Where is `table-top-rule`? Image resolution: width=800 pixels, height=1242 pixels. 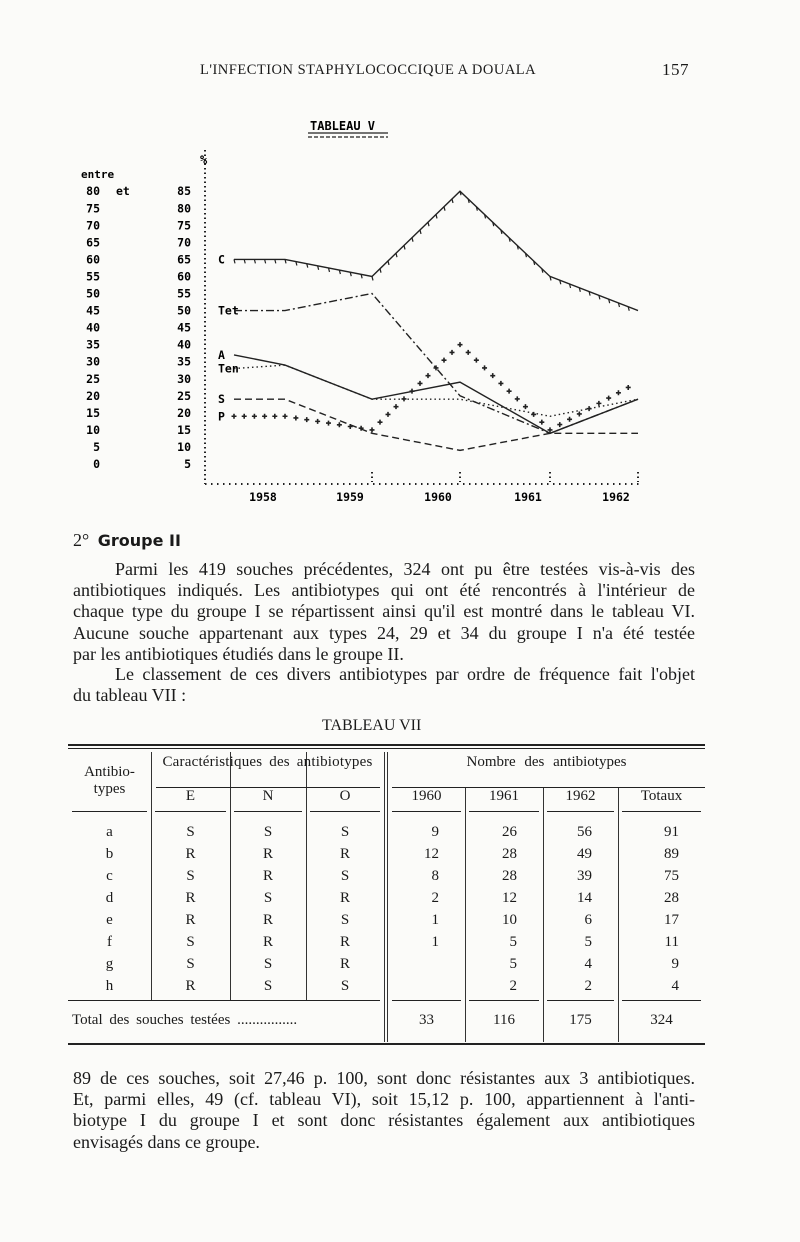
table-top-rule is located at coordinates (386, 745).